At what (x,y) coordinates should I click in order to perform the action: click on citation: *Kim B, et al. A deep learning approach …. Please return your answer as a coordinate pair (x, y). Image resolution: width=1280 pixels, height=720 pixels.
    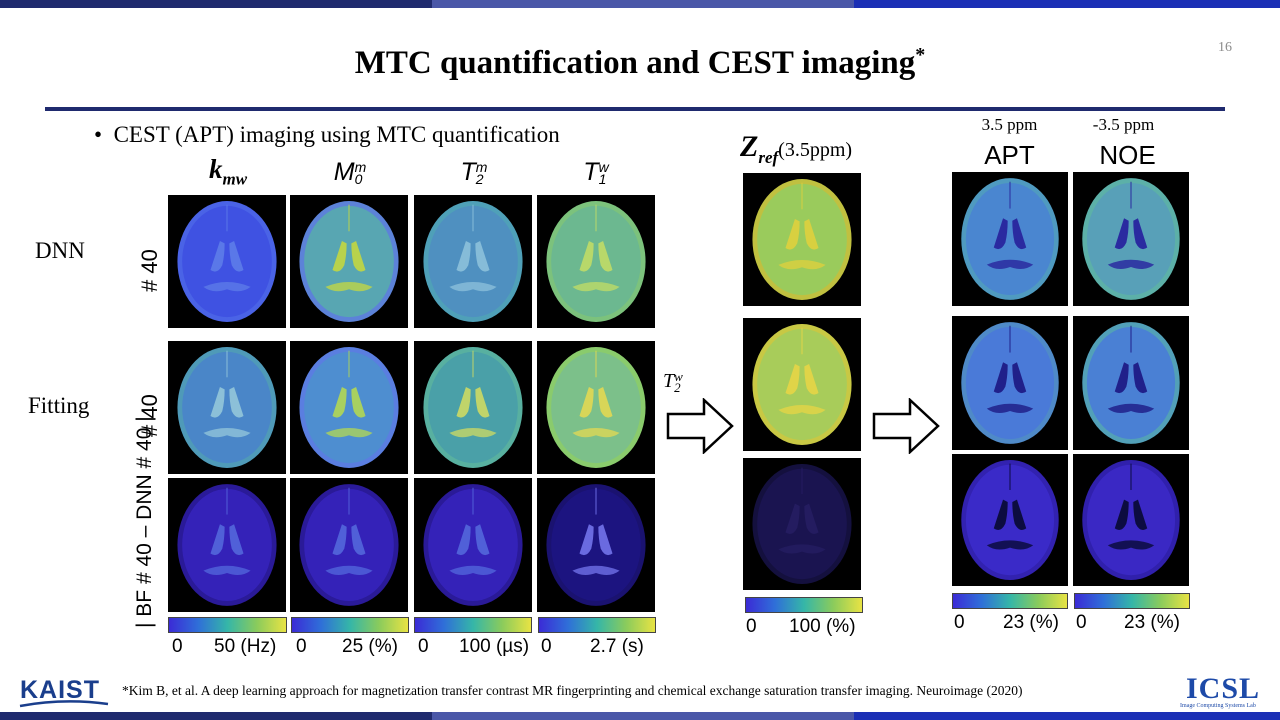
    Looking at the image, I should click on (572, 690).